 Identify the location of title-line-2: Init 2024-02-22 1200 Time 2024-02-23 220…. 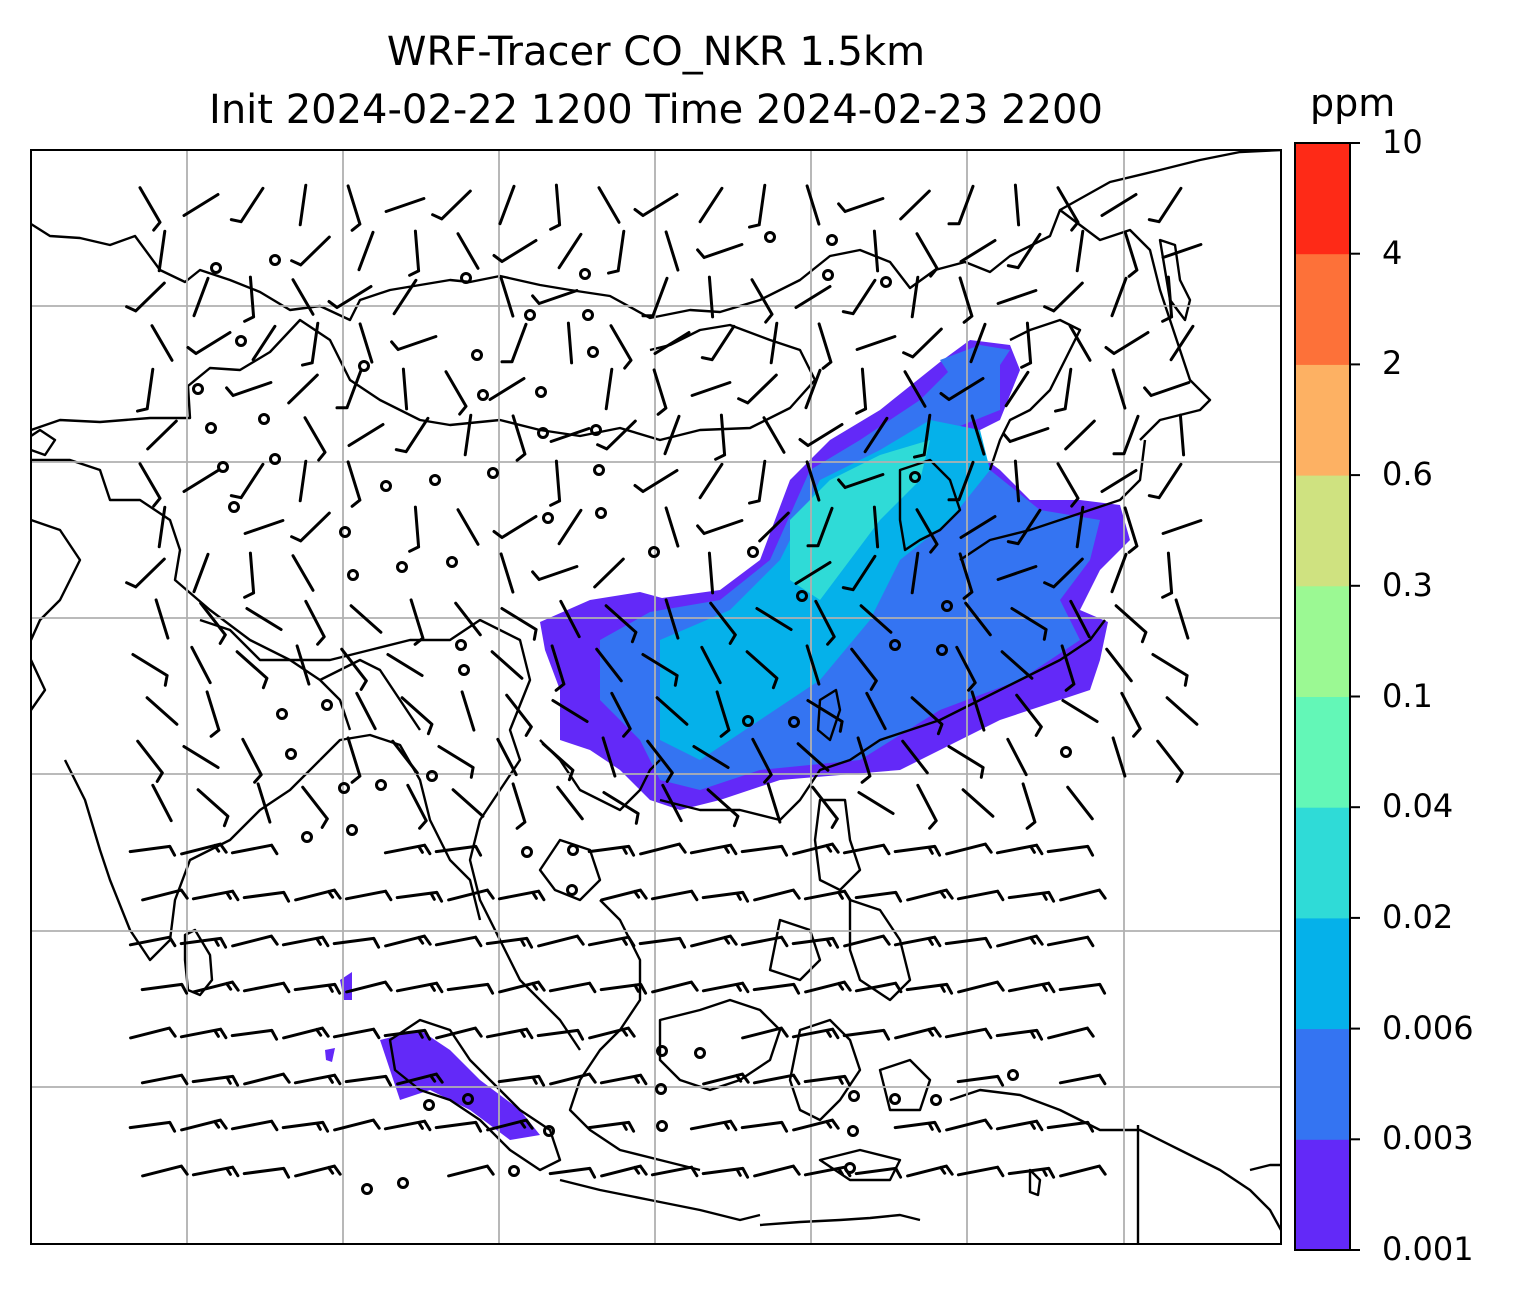
(656, 110).